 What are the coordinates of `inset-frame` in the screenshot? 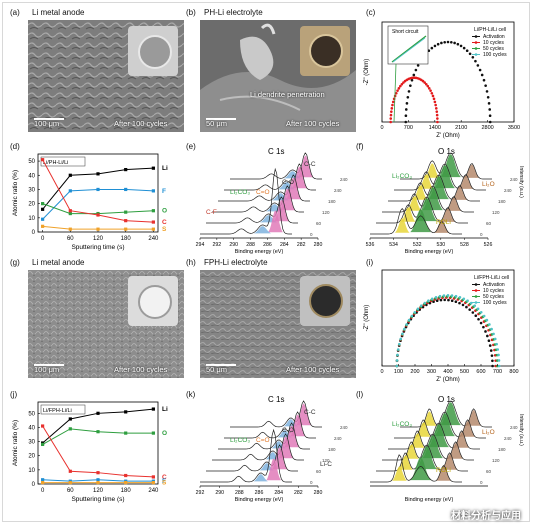 It's located at (408, 45).